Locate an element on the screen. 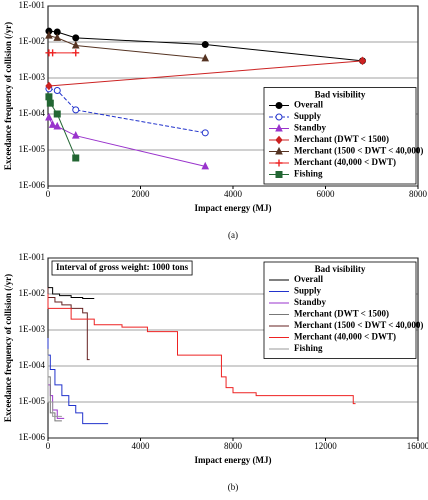 This screenshot has height=500, width=428. x-tick-label: 12000 is located at coordinates (325, 446).